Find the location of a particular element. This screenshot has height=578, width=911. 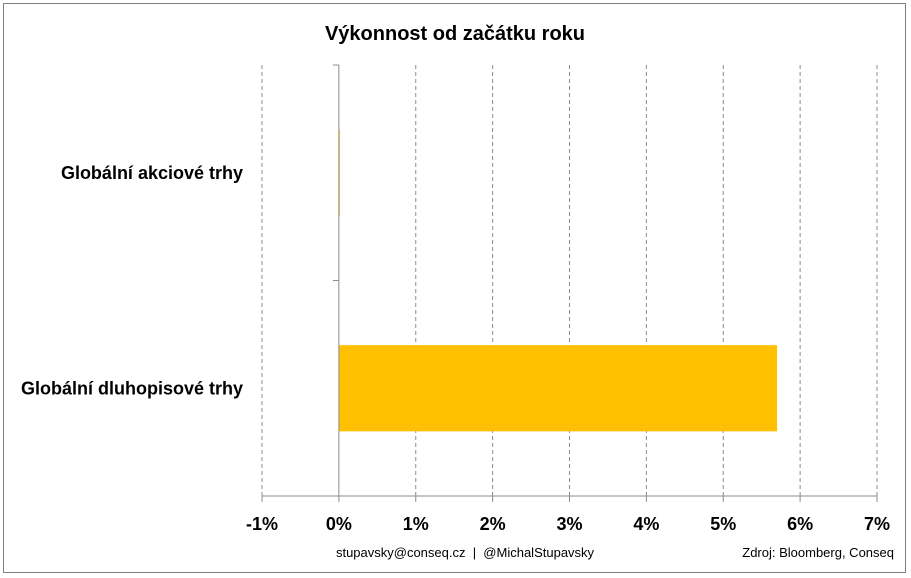

bar is located at coordinates (558, 388).